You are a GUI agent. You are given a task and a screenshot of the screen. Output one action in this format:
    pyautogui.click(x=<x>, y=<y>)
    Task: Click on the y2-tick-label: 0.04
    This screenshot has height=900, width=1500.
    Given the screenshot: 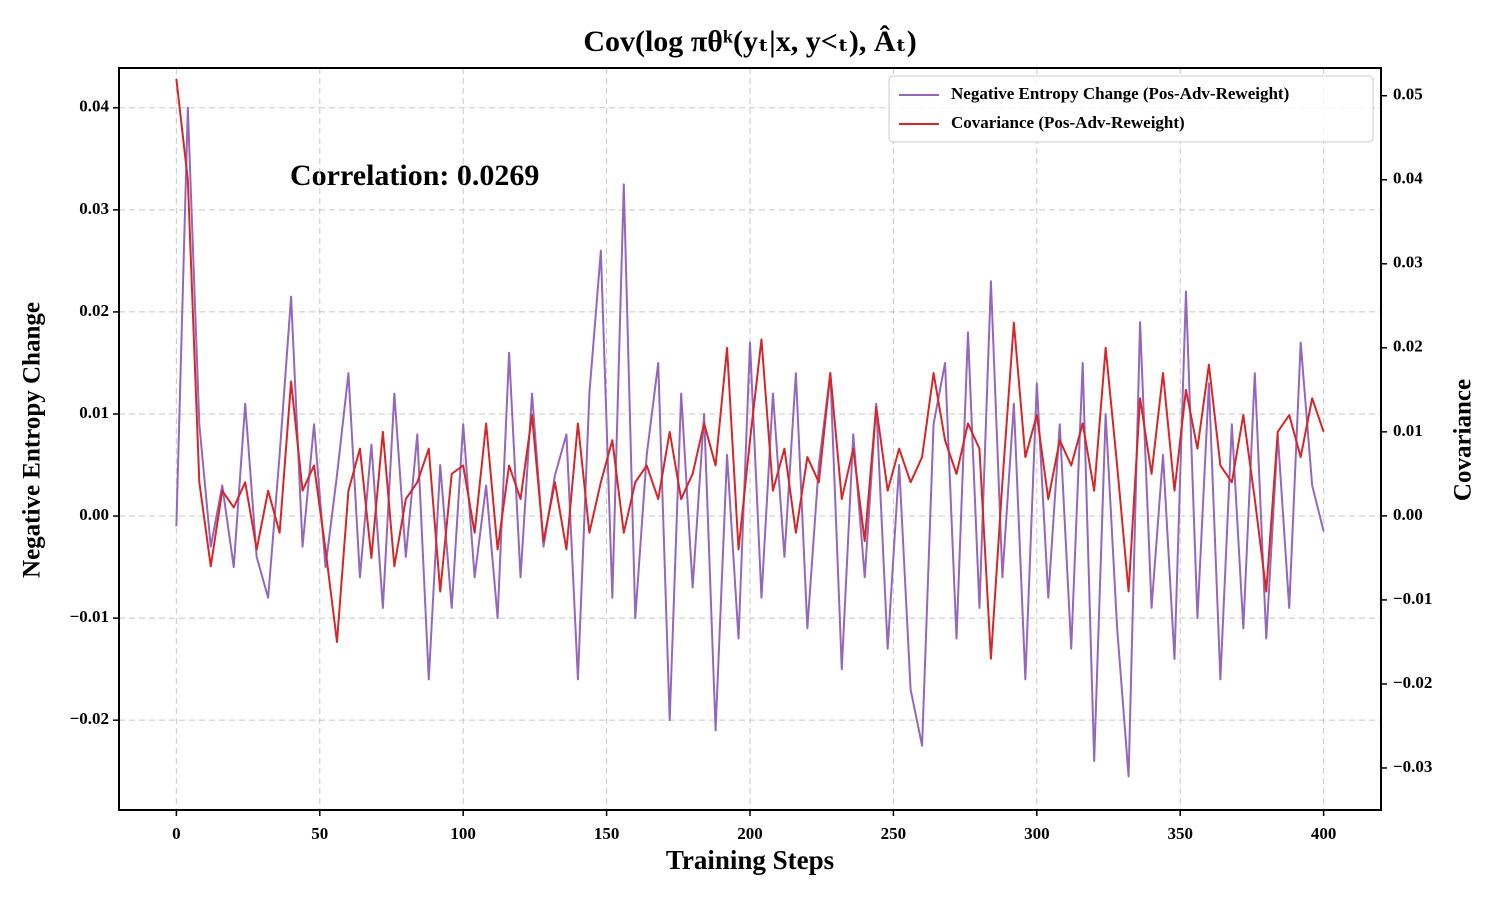 What is the action you would take?
    pyautogui.click(x=1408, y=178)
    